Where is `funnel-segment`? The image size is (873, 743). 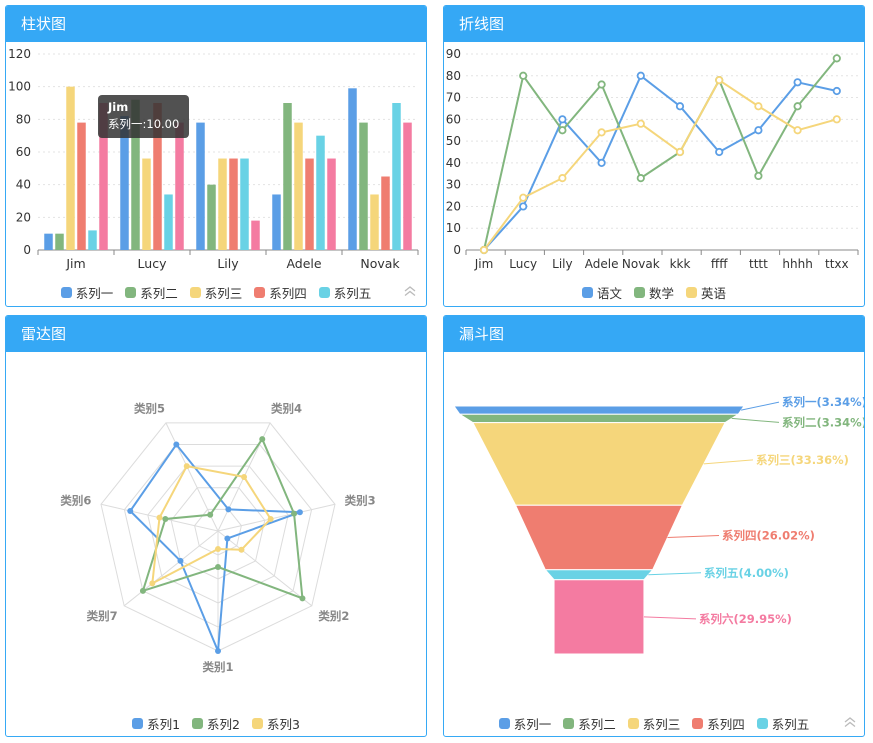 funnel-segment is located at coordinates (599, 537).